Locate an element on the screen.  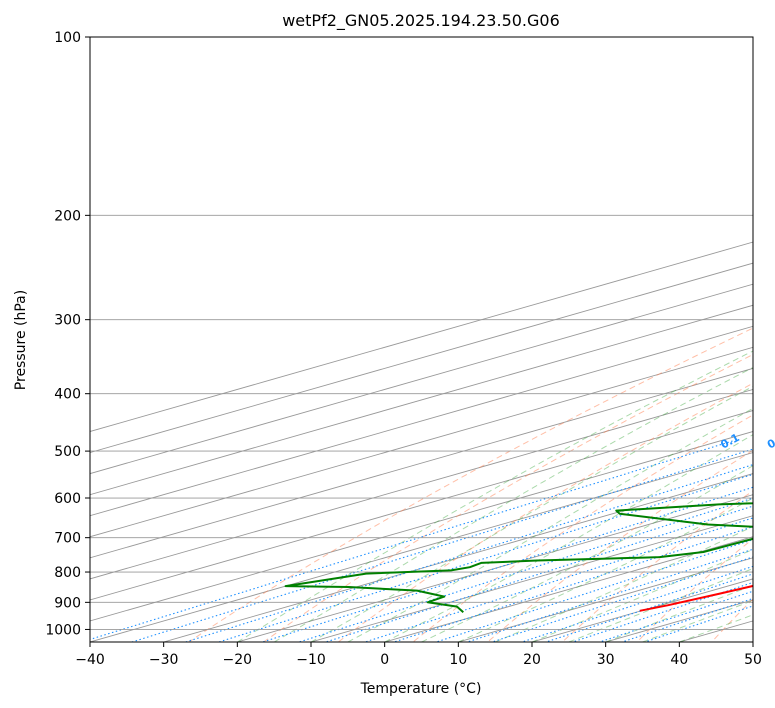
x-tick-label: −30 is located at coordinates (164, 660).